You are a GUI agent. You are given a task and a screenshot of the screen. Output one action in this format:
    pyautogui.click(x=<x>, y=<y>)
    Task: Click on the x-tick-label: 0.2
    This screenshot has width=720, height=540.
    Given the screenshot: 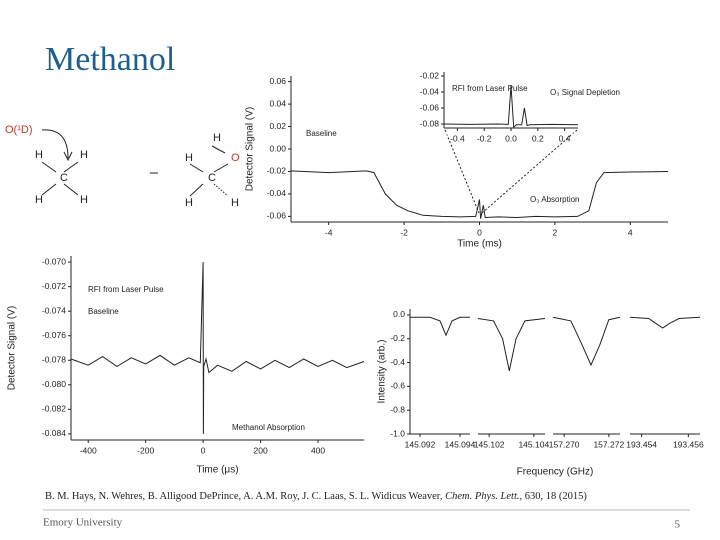 What is the action you would take?
    pyautogui.click(x=538, y=138)
    